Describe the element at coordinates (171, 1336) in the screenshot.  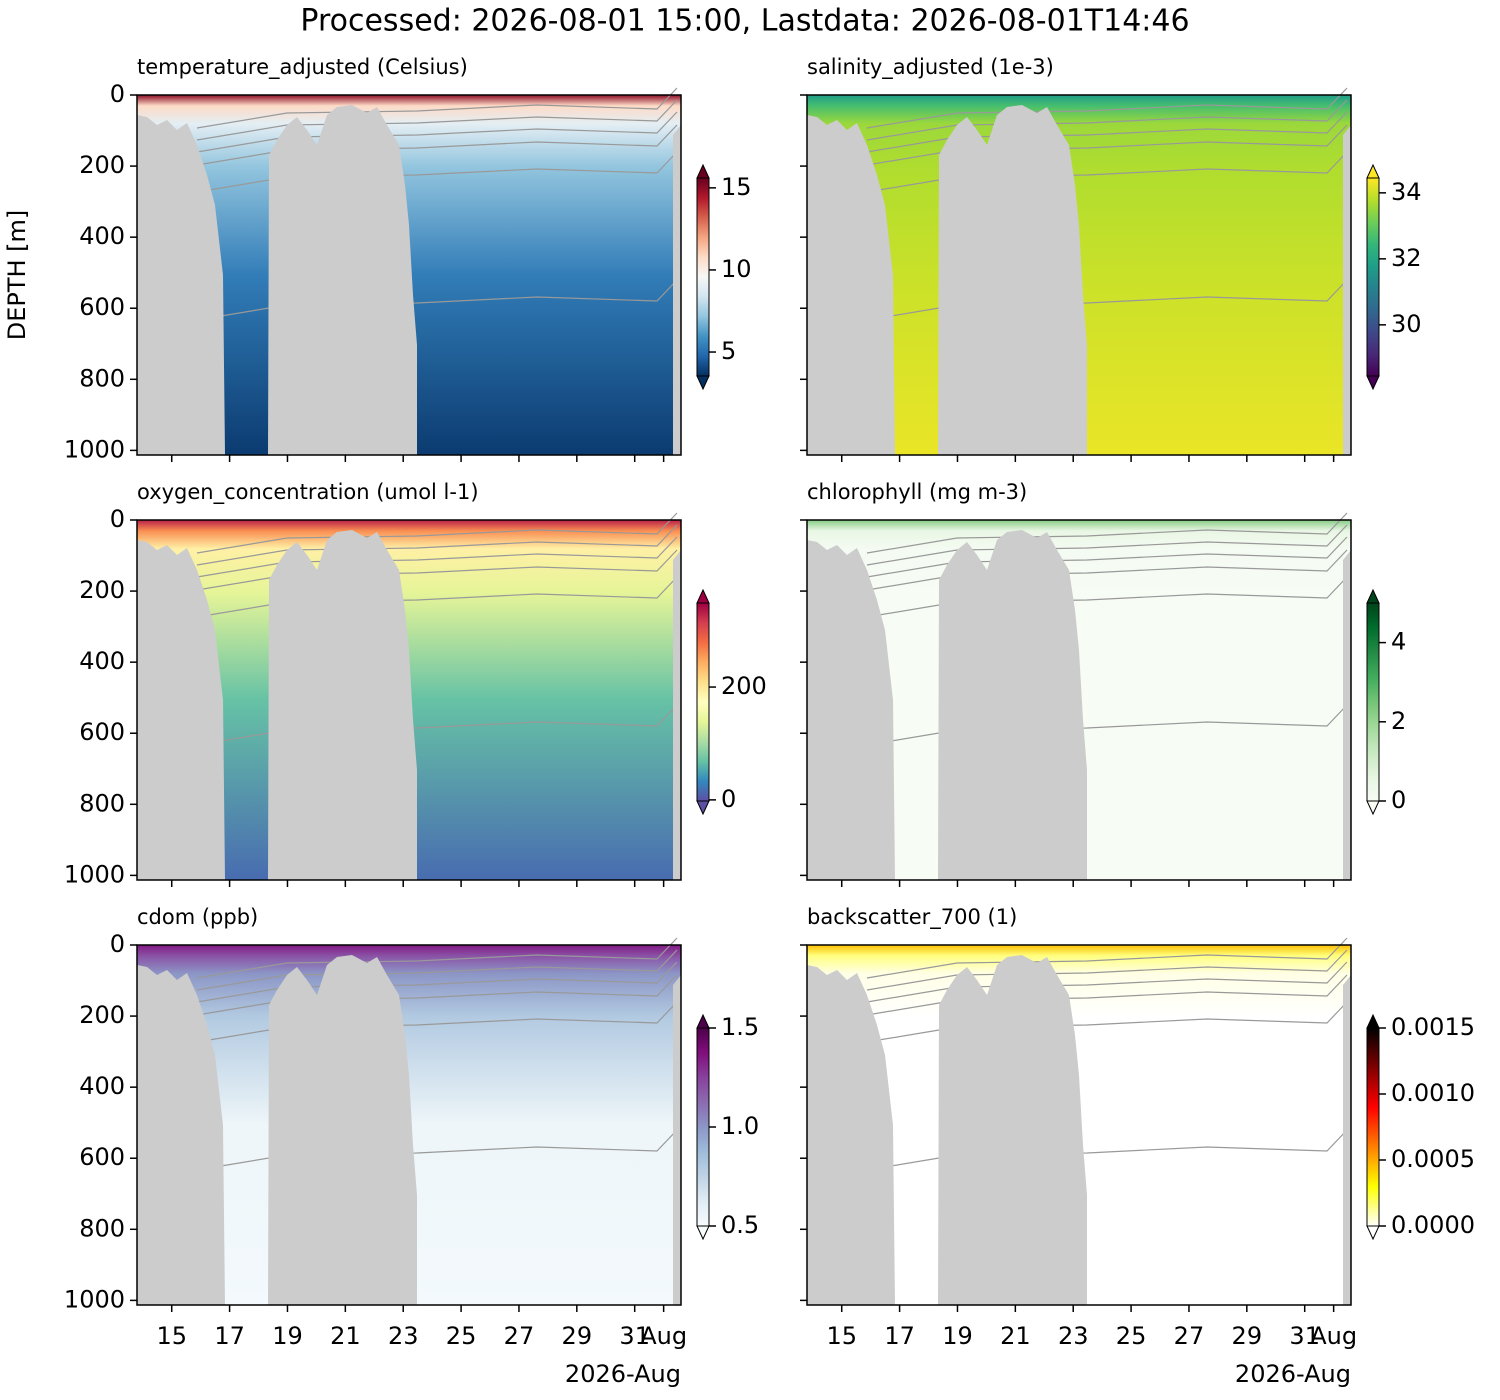
I see `x-tick-label: 15` at that location.